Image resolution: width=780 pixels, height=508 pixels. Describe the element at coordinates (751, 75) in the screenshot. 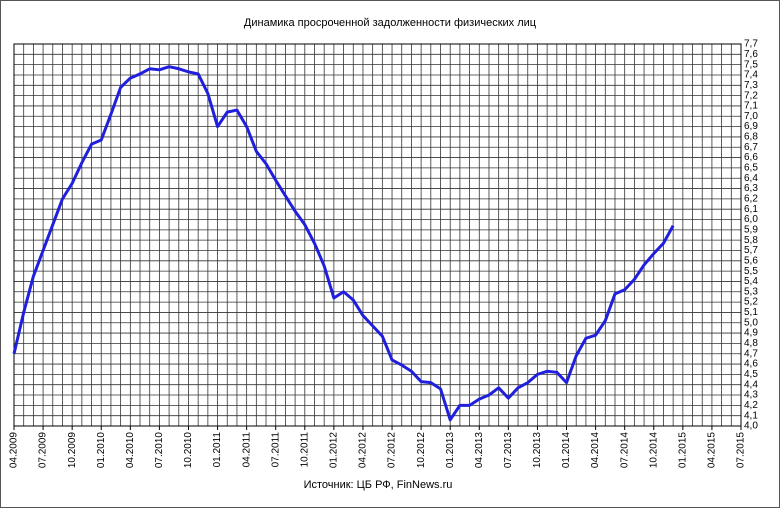

I see `y-tick-label: 7,4` at that location.